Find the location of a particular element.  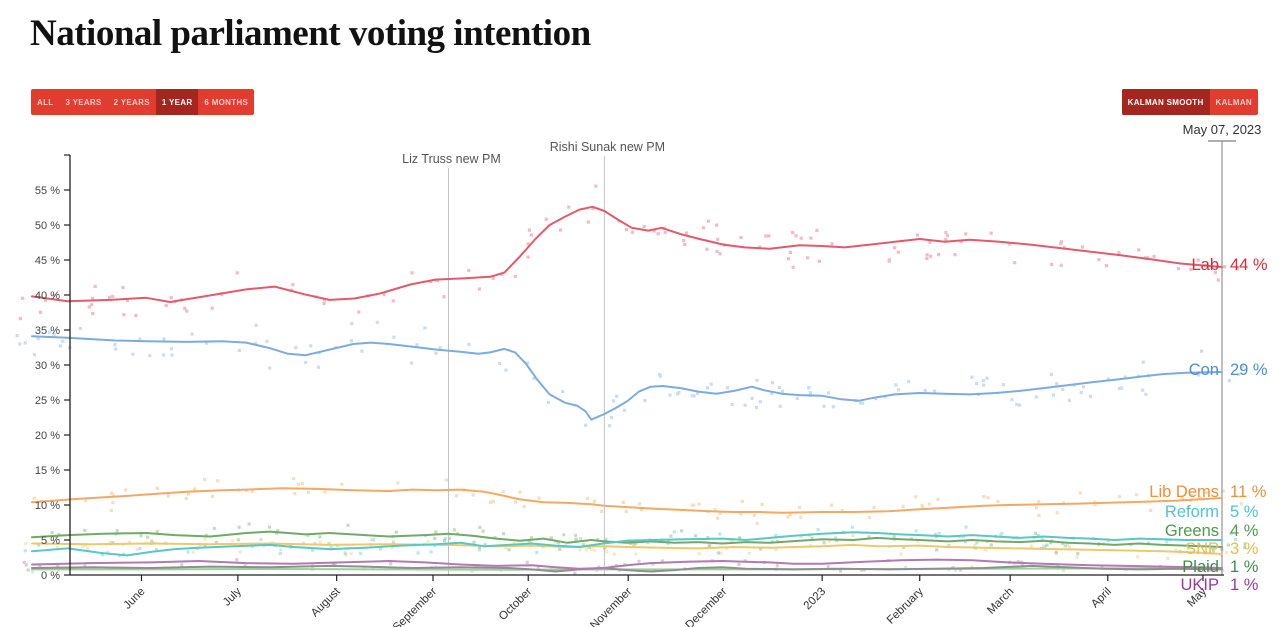

y-tick-label: 40 % is located at coordinates (47, 296).